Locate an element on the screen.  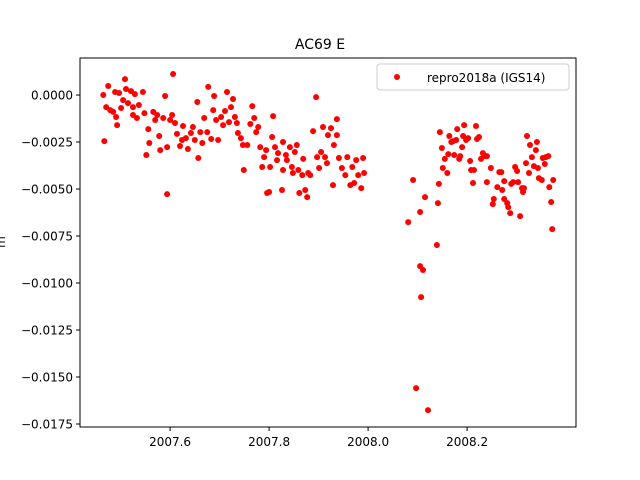
legend-box is located at coordinates (473, 77).